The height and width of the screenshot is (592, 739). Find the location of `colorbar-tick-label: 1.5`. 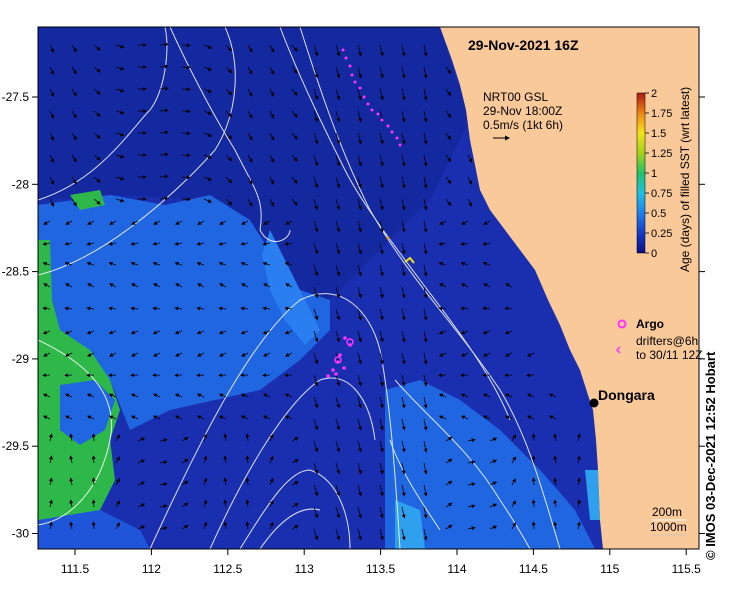

colorbar-tick-label: 1.5 is located at coordinates (658, 134).